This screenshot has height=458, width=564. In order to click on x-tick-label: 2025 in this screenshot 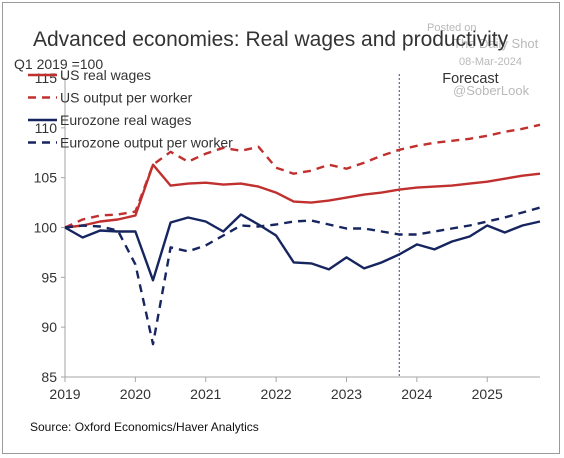, I will do `click(487, 394)`.